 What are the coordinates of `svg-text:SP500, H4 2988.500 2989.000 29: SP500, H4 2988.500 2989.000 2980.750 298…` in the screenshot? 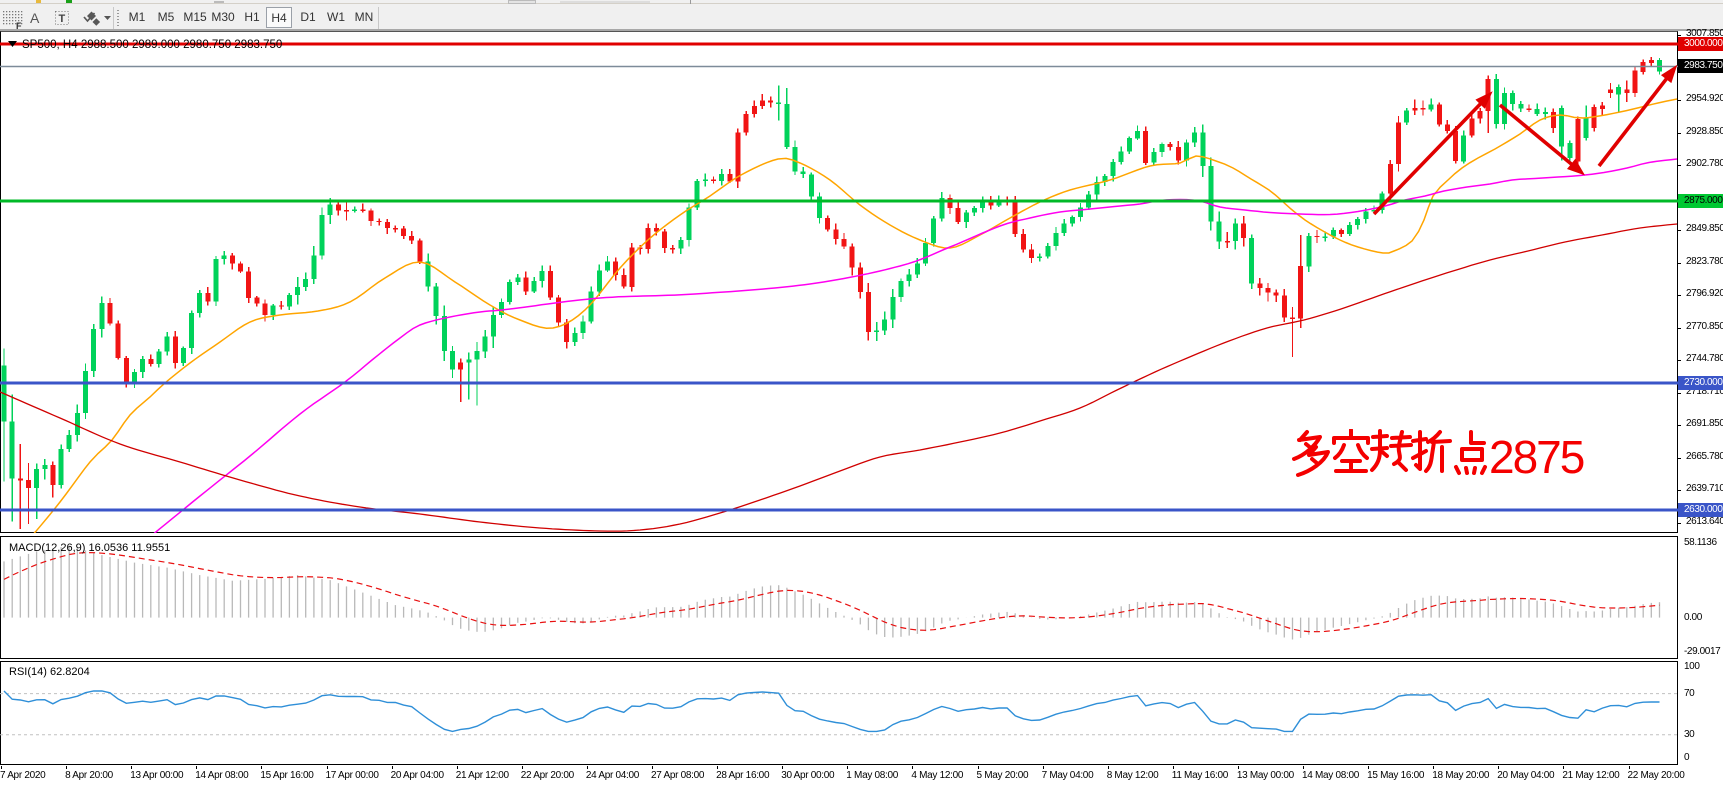 It's located at (152, 45).